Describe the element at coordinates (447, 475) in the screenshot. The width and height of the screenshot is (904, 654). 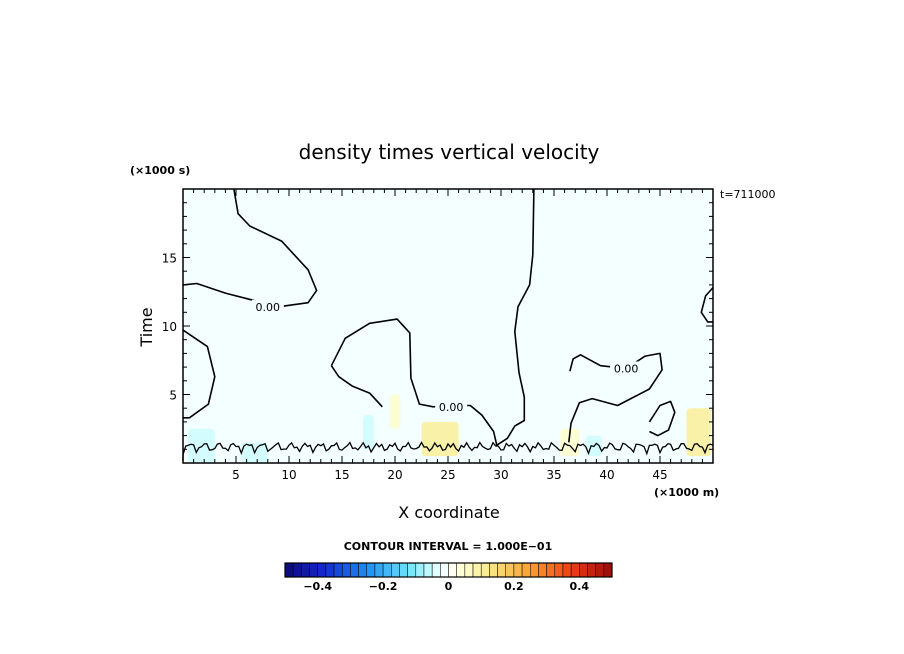
I see `x-tick-label: 25` at that location.